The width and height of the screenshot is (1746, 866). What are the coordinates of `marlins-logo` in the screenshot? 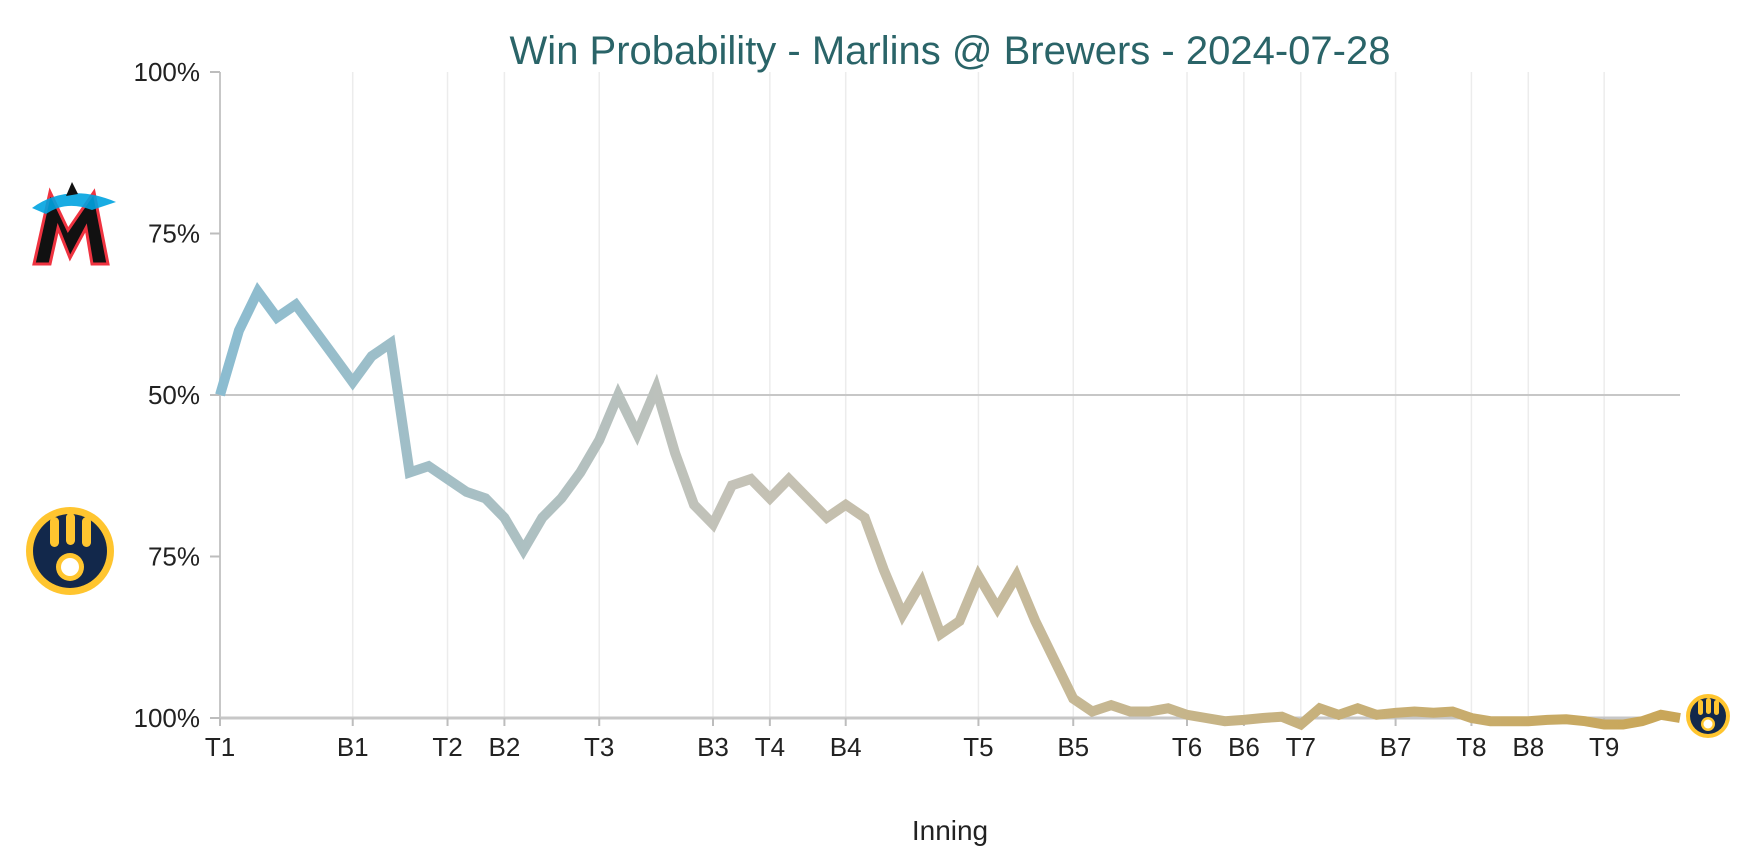 It's located at (74, 224).